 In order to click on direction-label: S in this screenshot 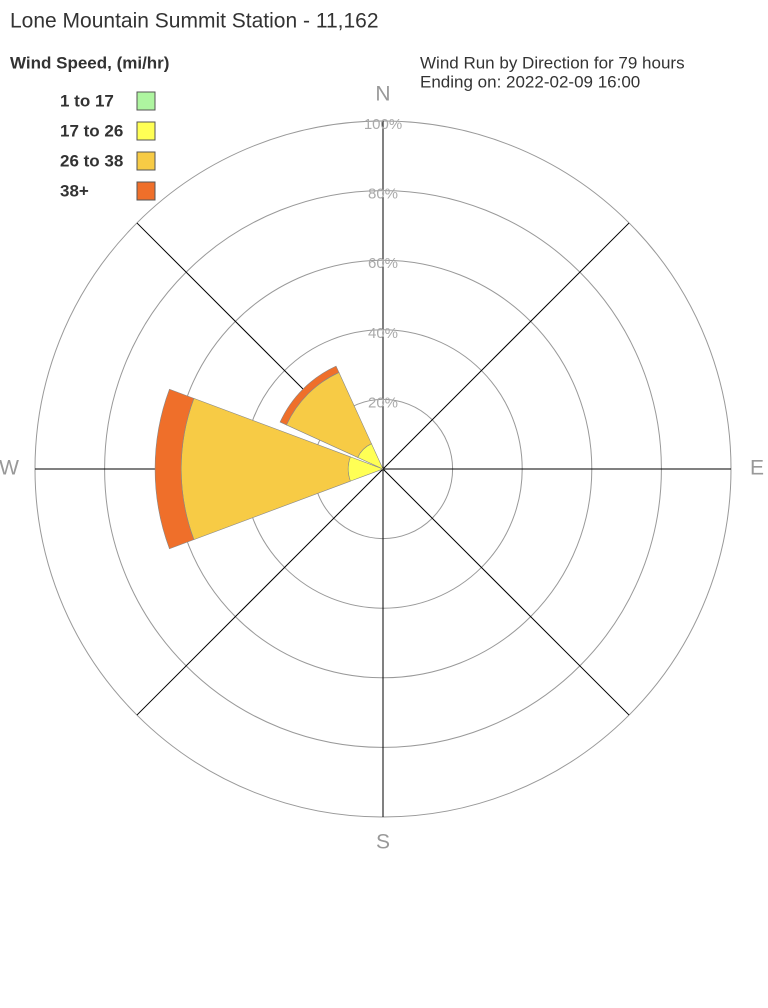, I will do `click(383, 842)`.